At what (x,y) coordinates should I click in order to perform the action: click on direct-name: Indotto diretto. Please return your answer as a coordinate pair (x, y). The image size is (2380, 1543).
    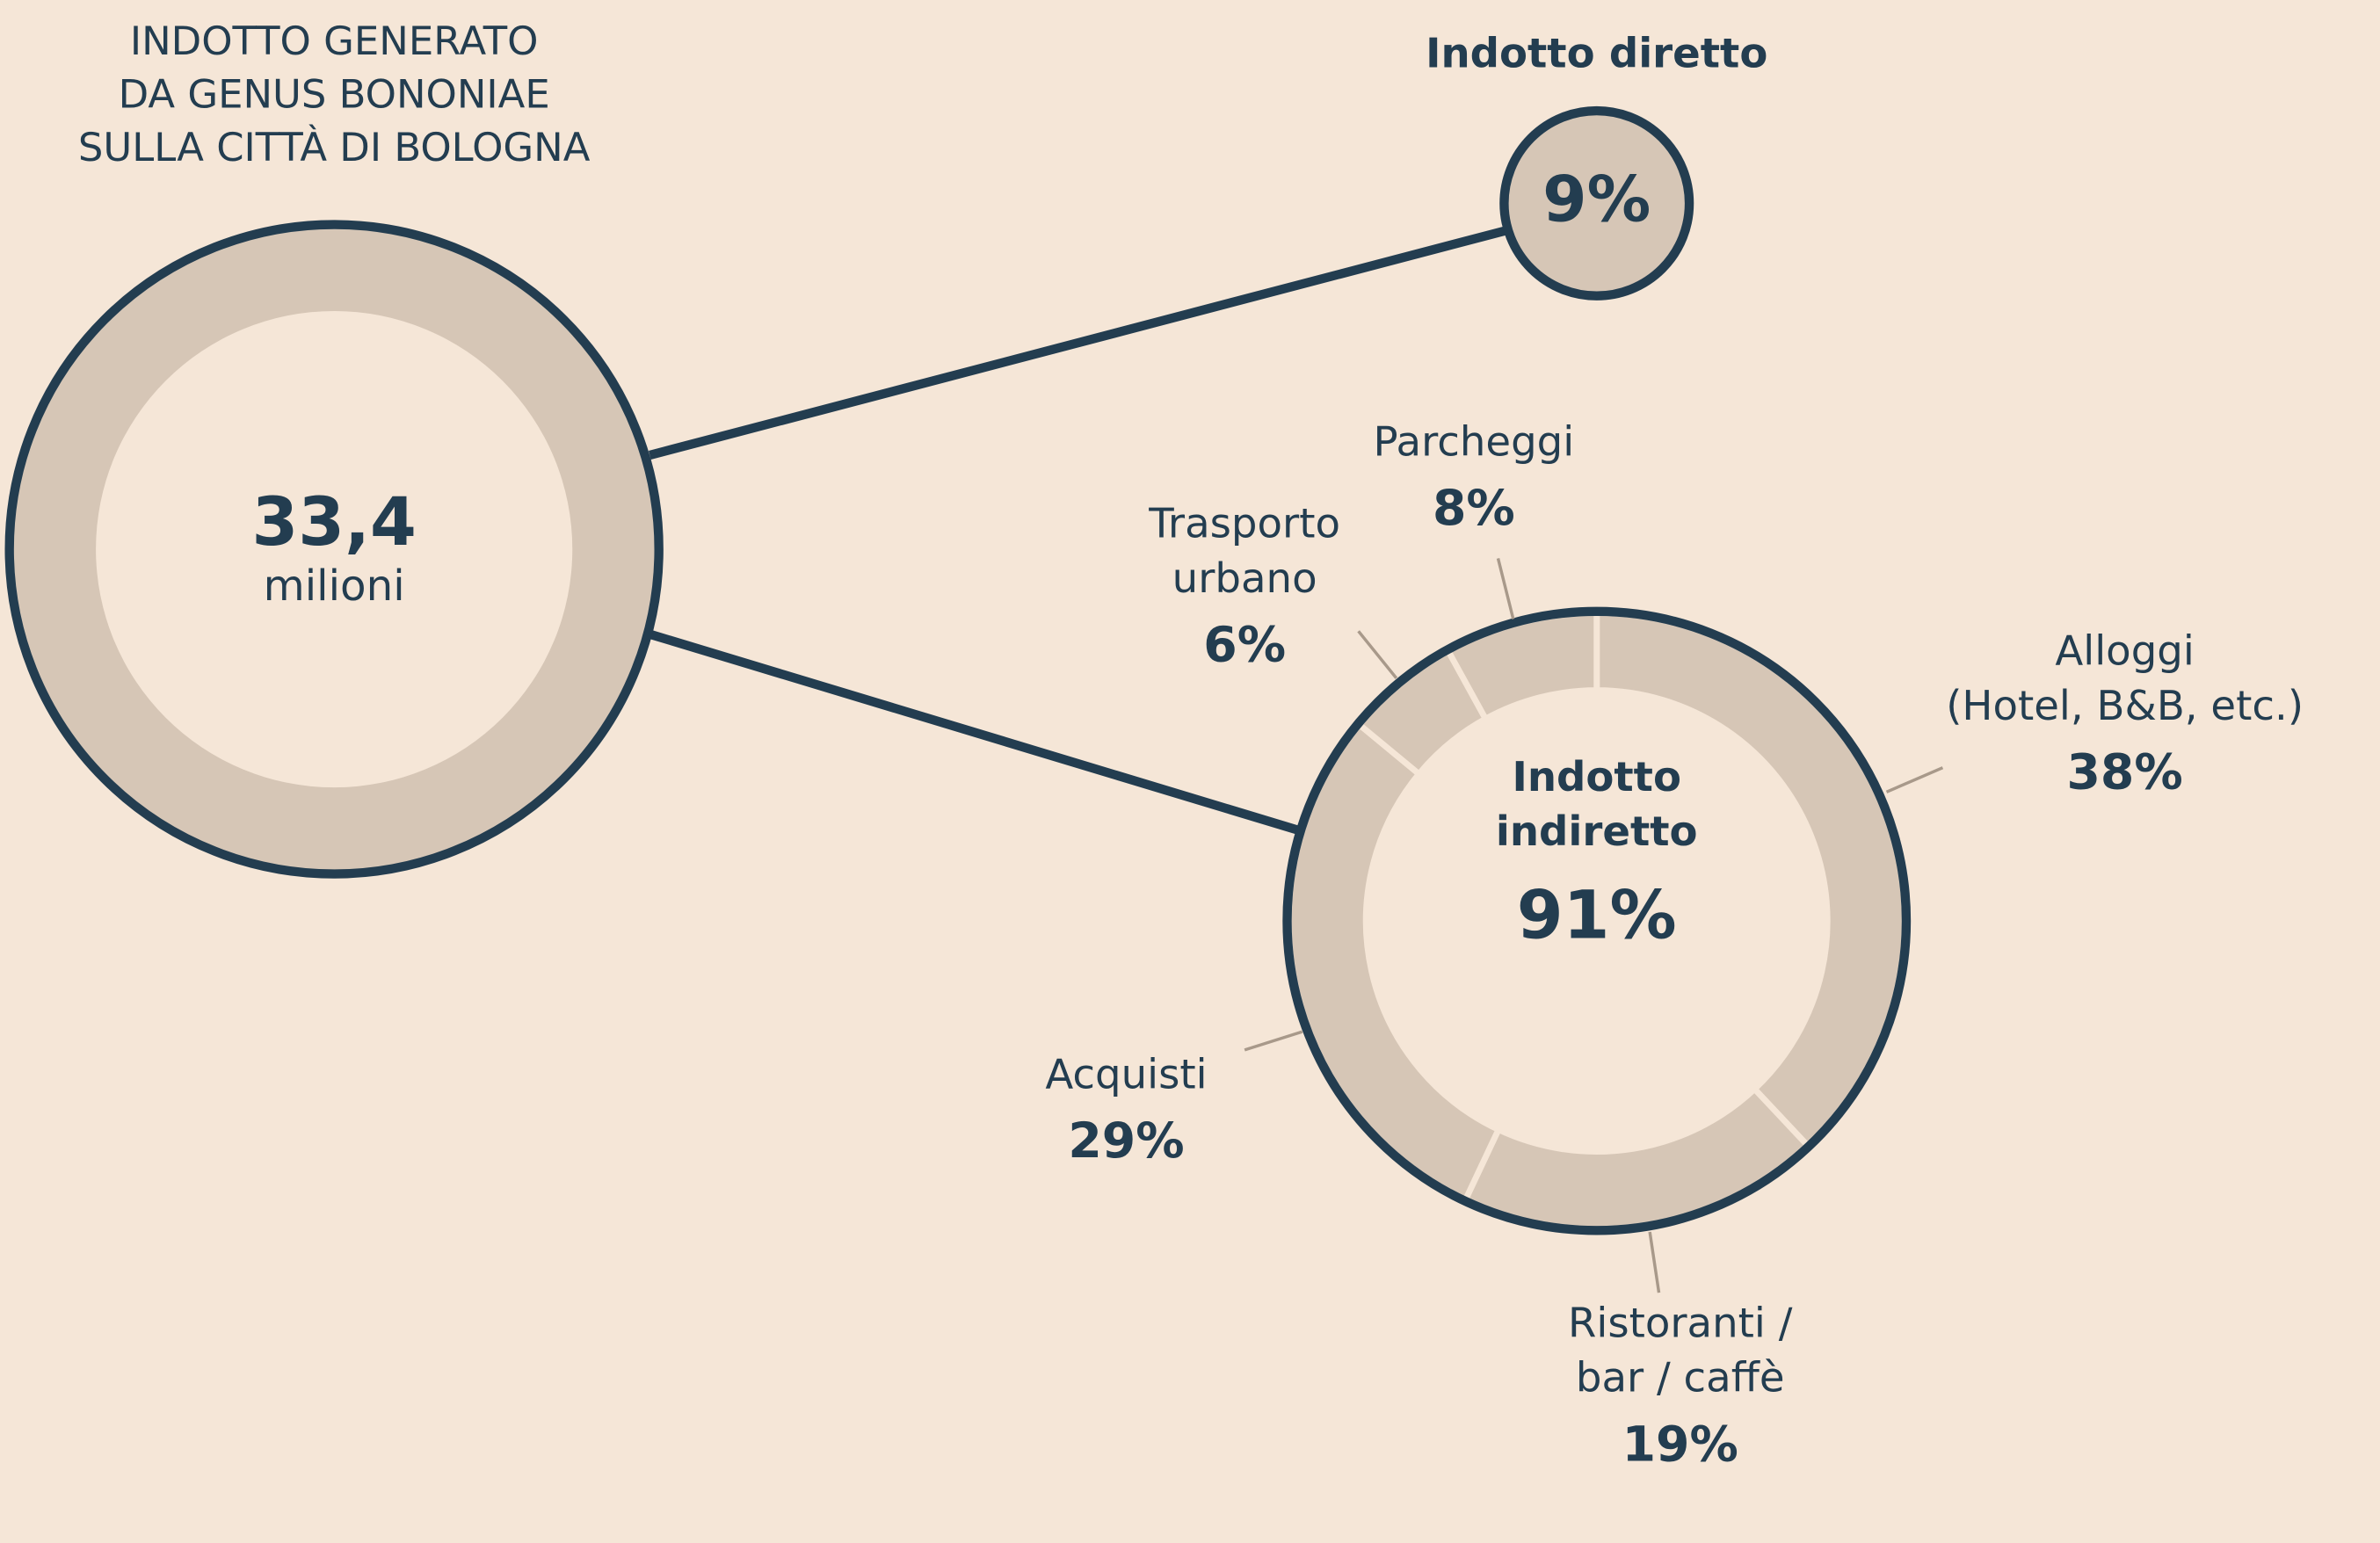
    Looking at the image, I should click on (1596, 53).